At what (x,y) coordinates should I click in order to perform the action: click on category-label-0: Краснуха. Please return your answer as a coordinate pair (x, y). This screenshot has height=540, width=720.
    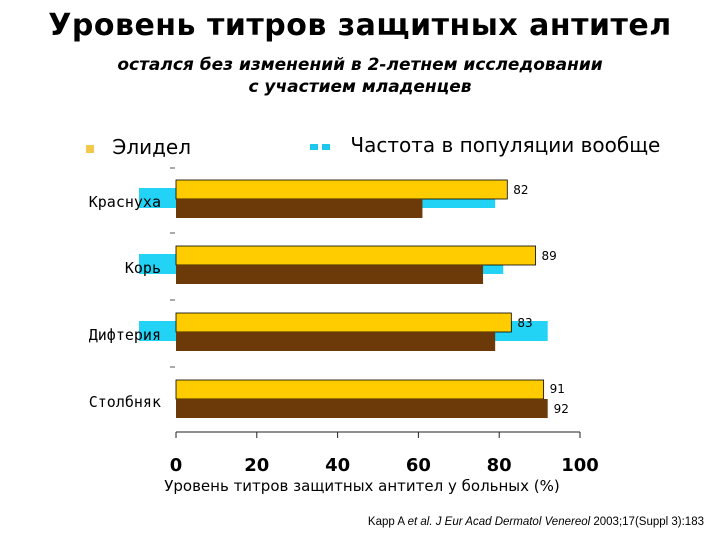
    Looking at the image, I should click on (125, 202).